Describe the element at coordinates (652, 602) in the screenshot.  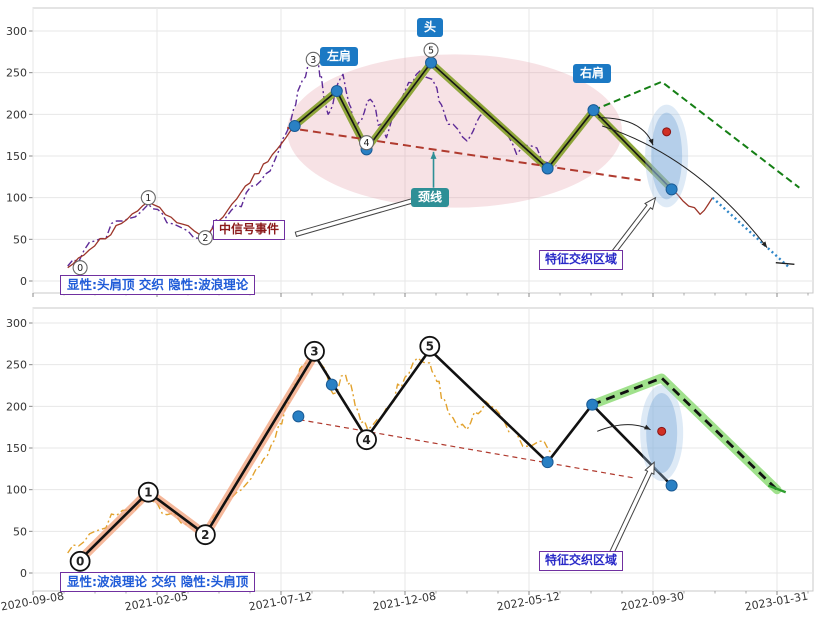
I see `x-tick-label: 2022-09-30` at that location.